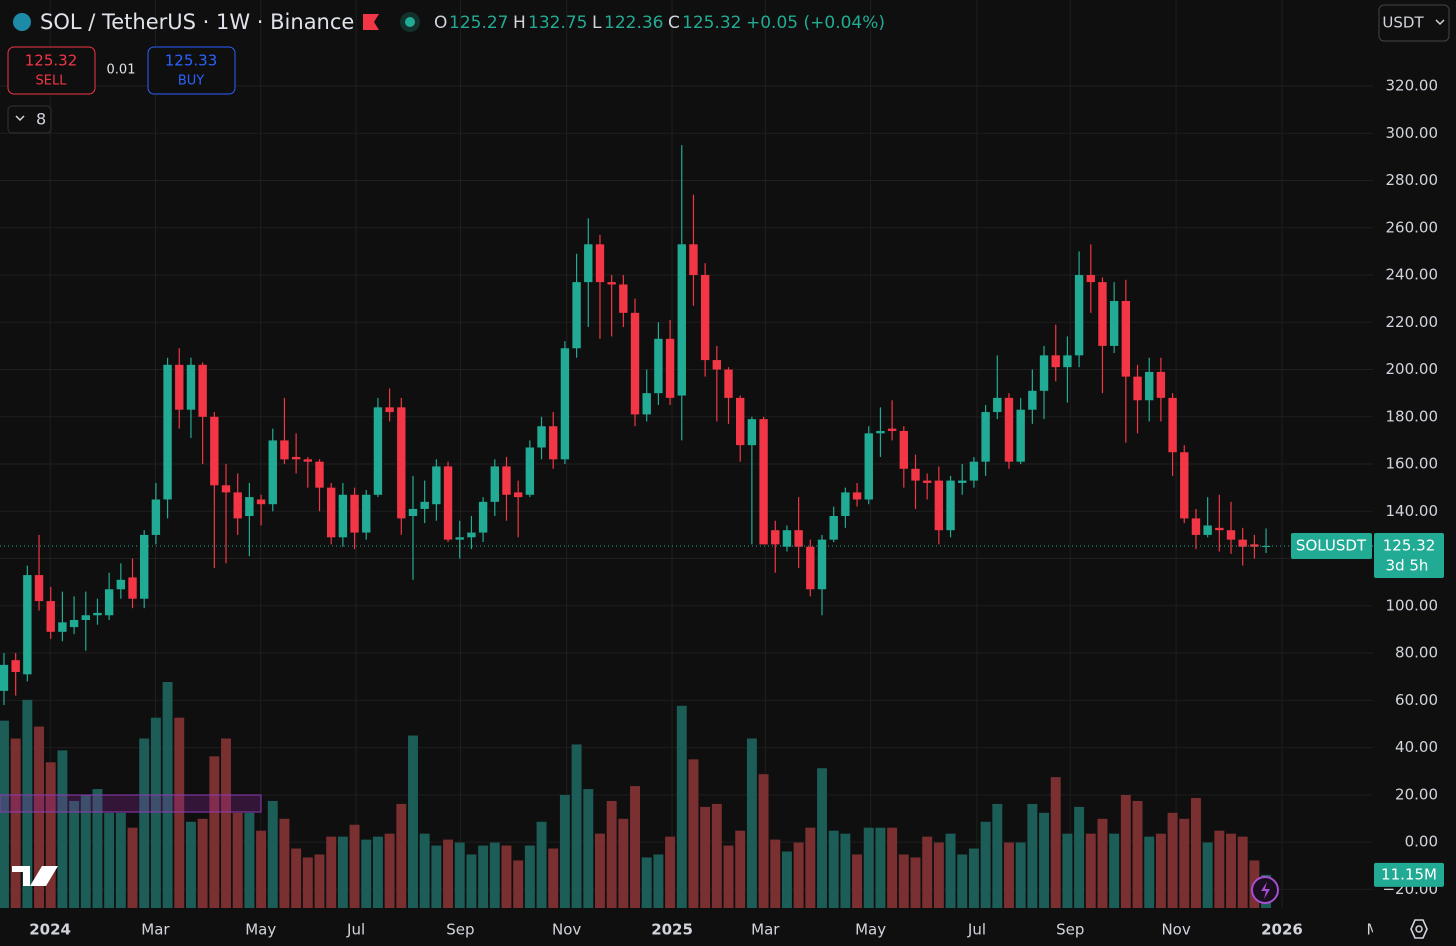 The image size is (1456, 946). I want to click on currency-select, so click(1414, 23).